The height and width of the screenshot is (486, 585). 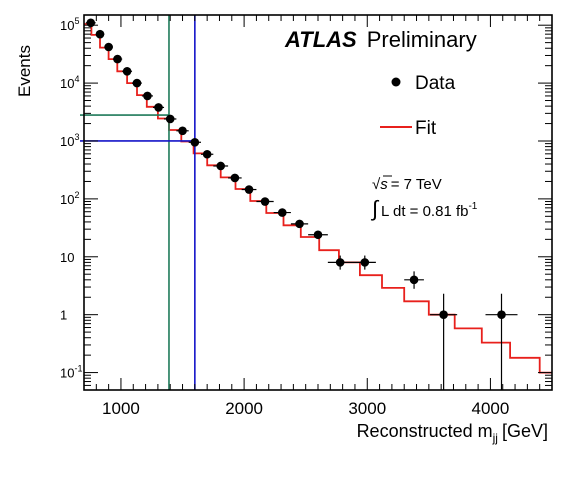 What do you see at coordinates (376, 184) in the screenshot?
I see `sqrt-symbol: √` at bounding box center [376, 184].